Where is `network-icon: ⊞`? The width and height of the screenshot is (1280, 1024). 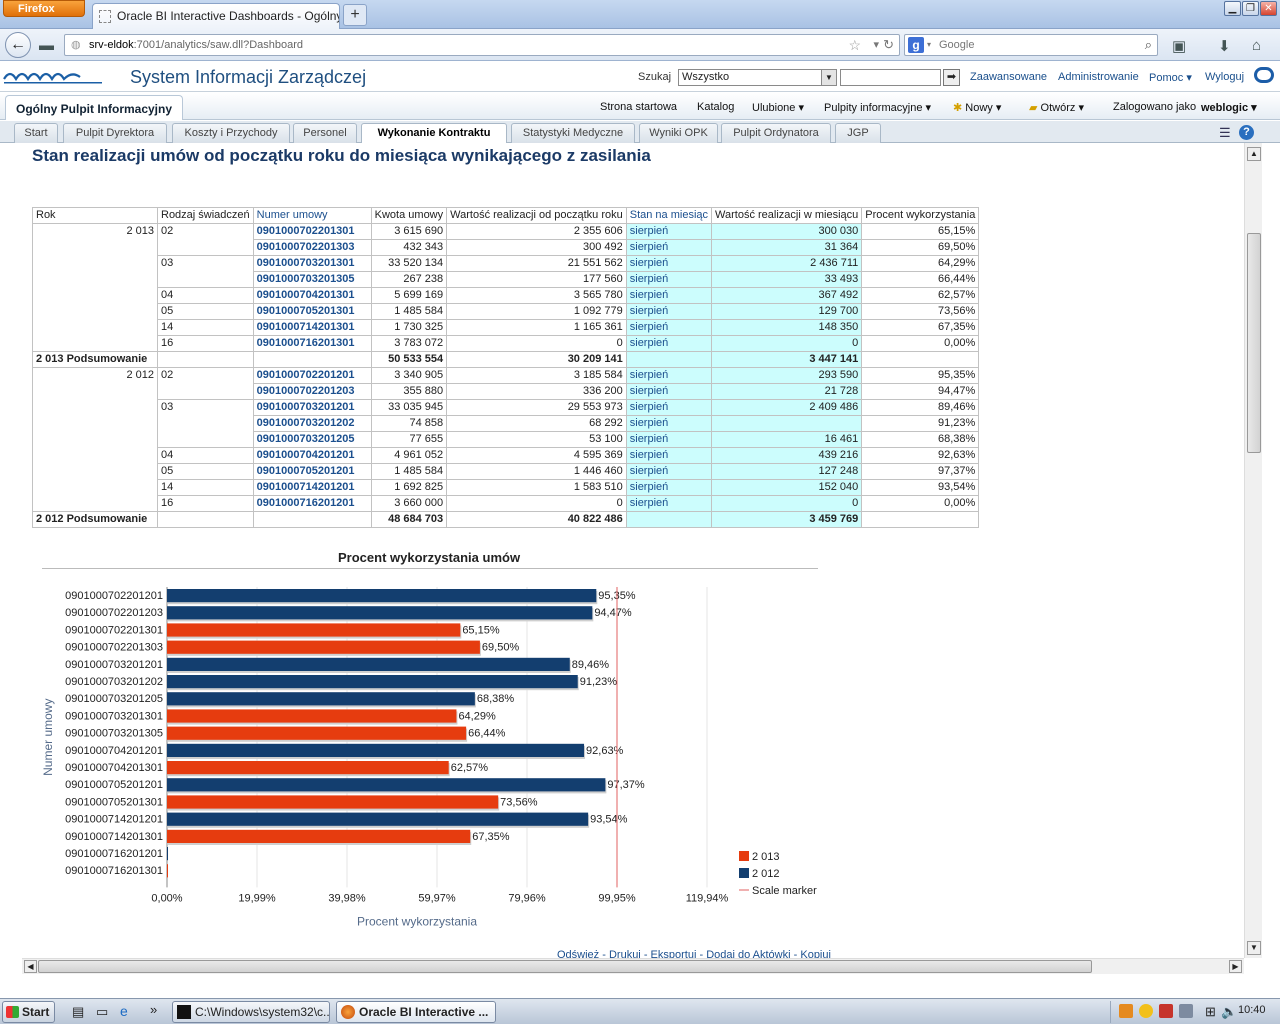
network-icon: ⊞ is located at coordinates (1210, 1011).